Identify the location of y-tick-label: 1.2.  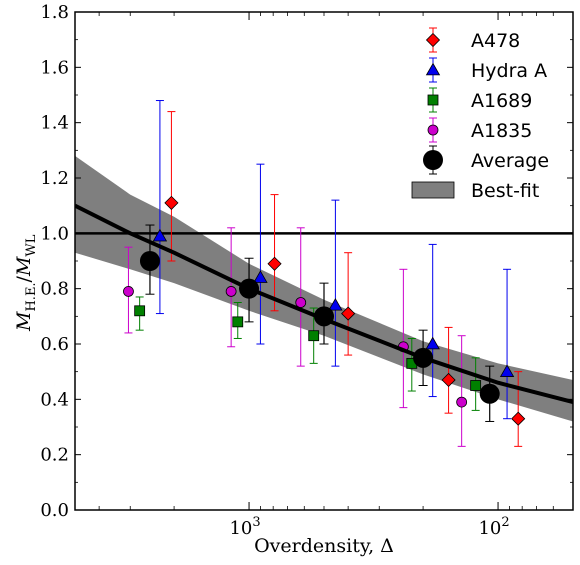
(54, 178).